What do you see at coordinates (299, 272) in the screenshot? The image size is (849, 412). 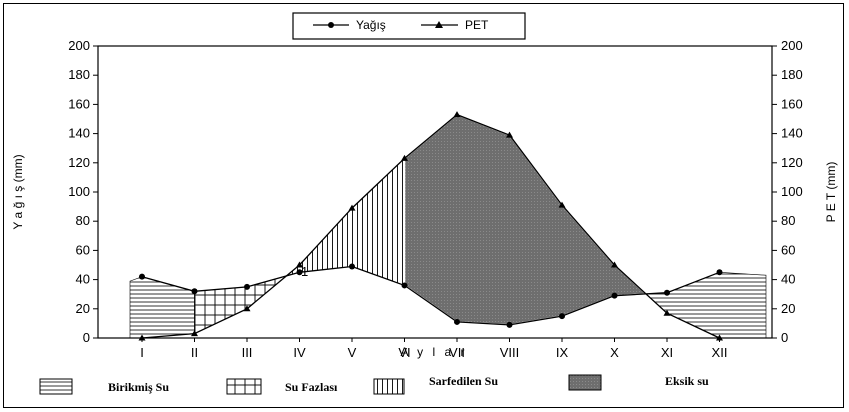 I see `point-yagis-iv` at bounding box center [299, 272].